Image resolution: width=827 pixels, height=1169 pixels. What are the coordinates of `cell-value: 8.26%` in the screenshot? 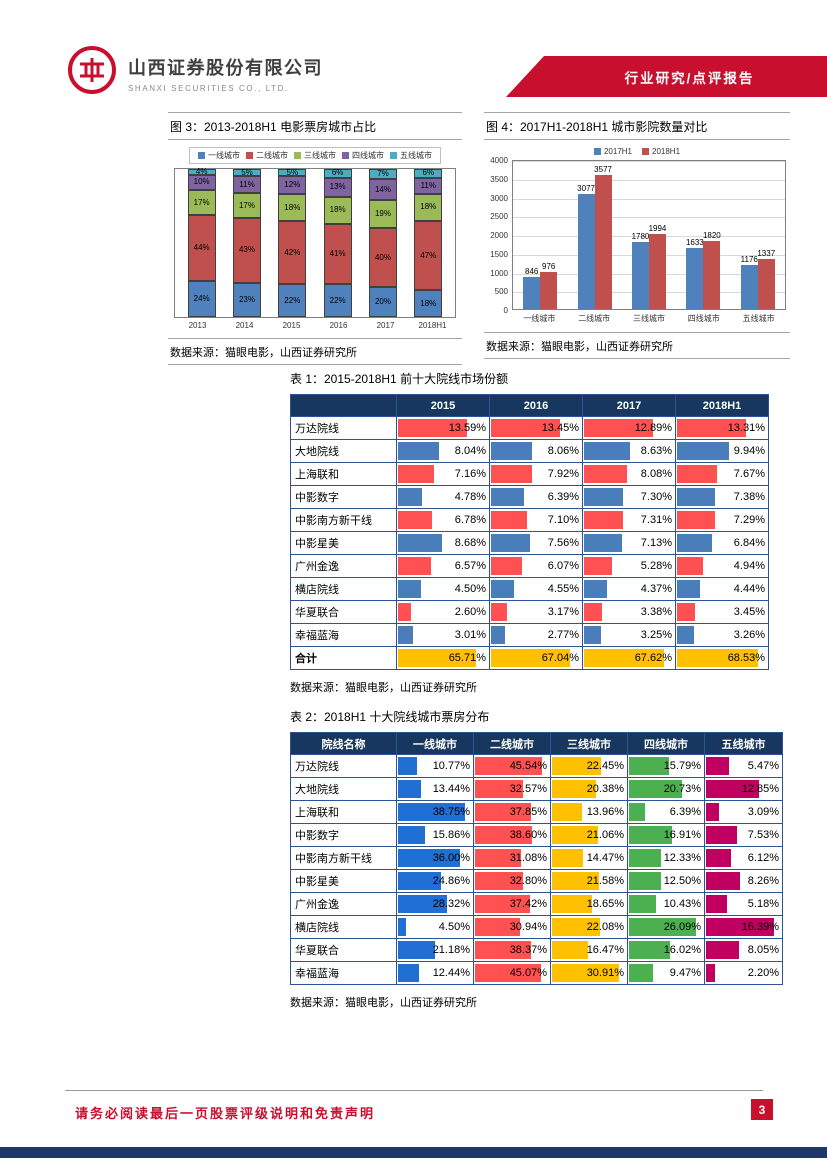 It's located at (763, 881).